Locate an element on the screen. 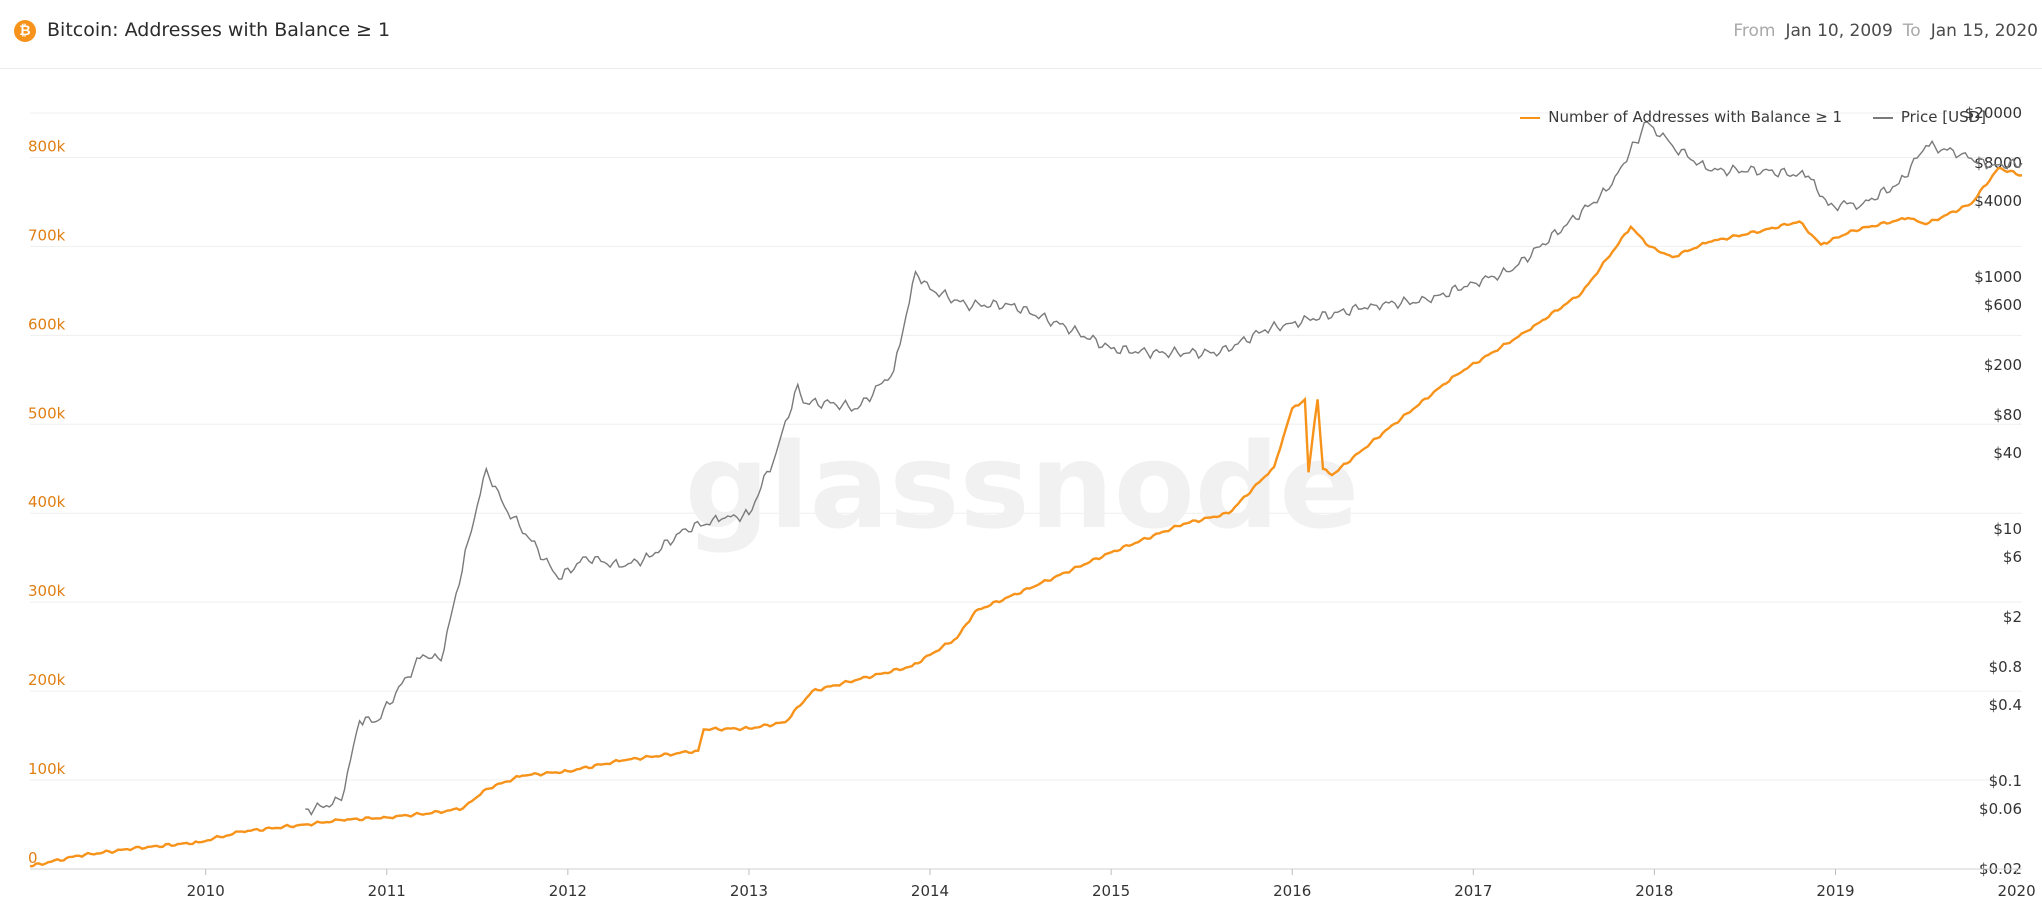  x-axis-tick-label: 2011 is located at coordinates (387, 891).